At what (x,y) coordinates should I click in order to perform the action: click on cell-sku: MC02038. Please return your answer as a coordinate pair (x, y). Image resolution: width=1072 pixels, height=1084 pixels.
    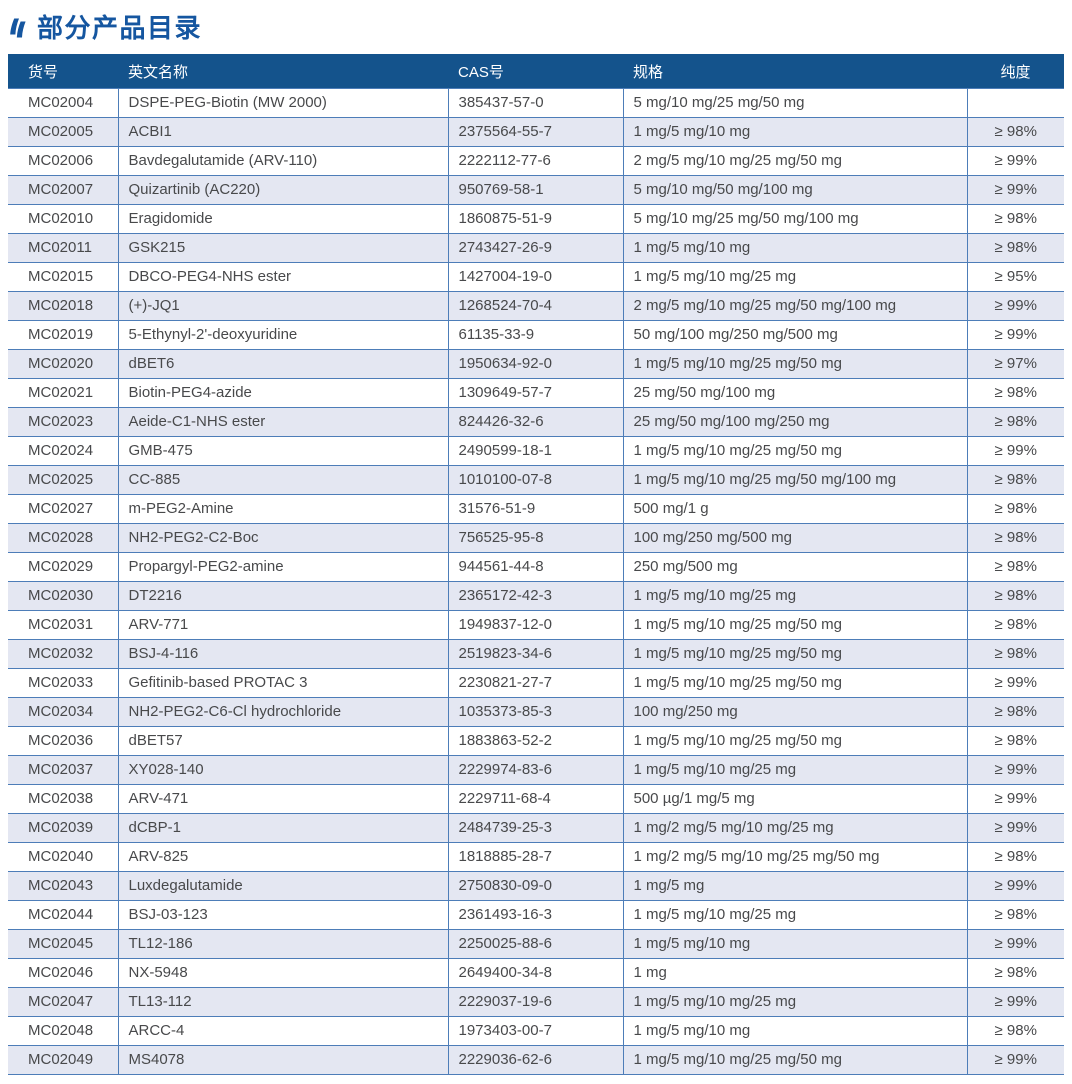
    Looking at the image, I should click on (63, 799).